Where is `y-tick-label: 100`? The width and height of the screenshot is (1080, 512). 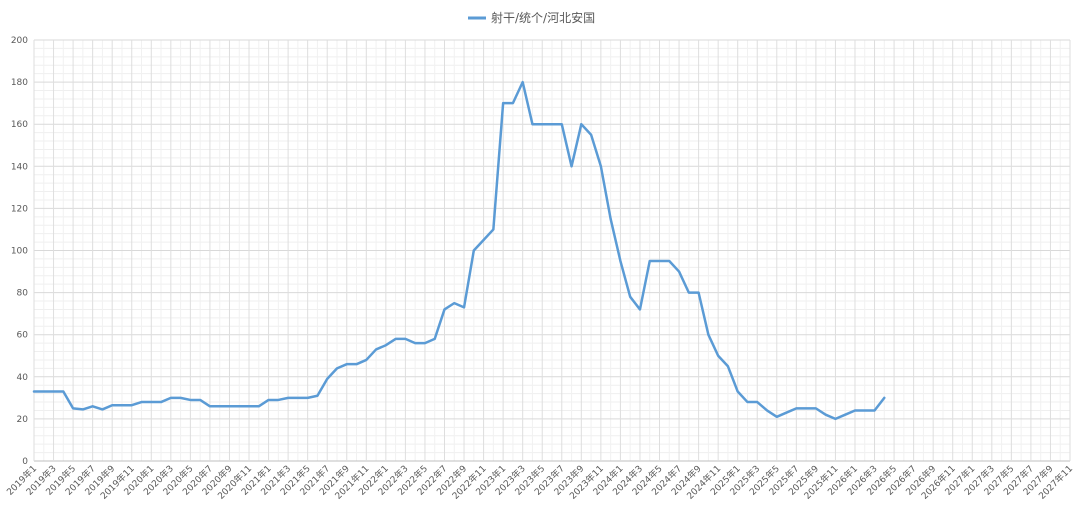 y-tick-label: 100 is located at coordinates (19, 252).